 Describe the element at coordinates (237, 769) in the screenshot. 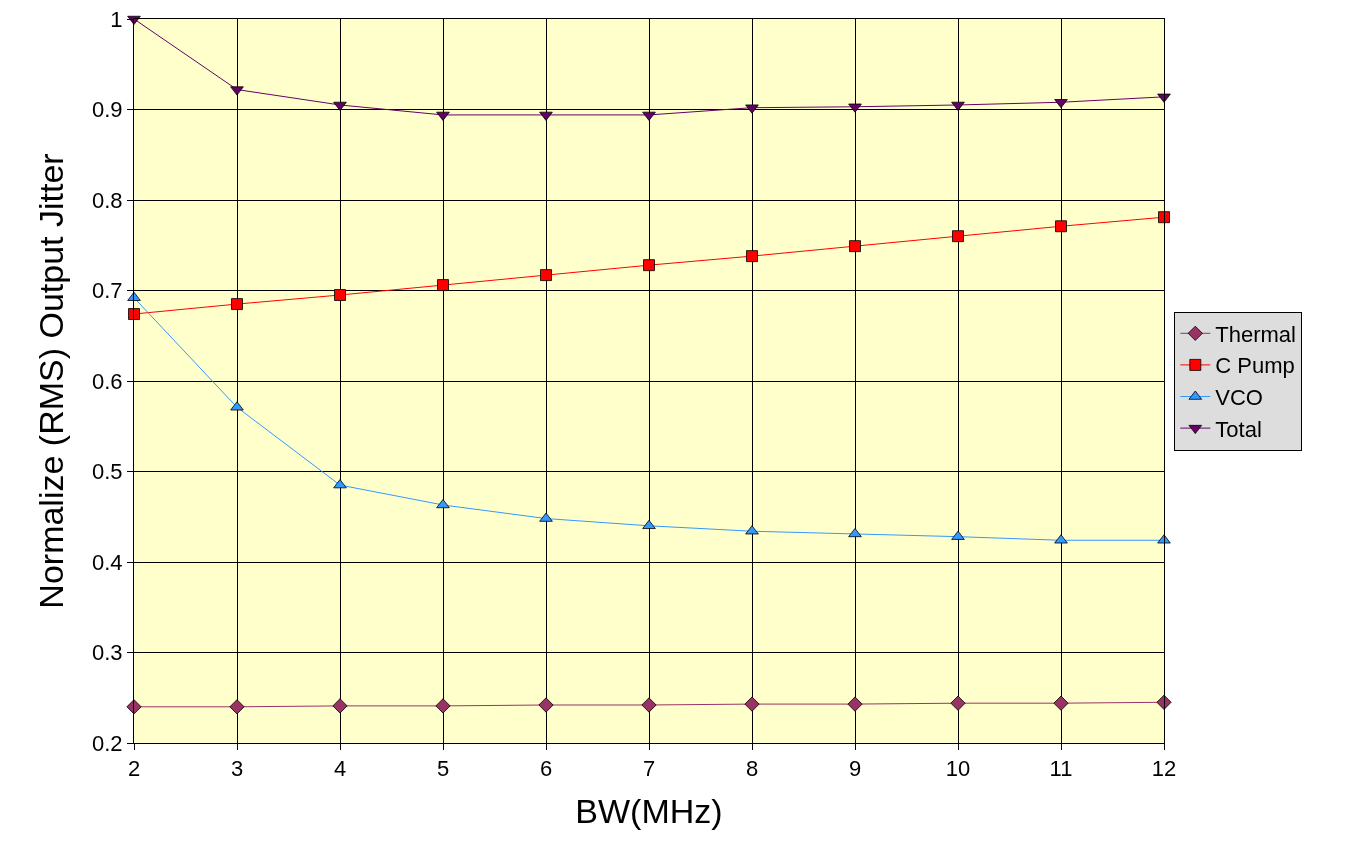

I see `x-tick-label: 3` at that location.